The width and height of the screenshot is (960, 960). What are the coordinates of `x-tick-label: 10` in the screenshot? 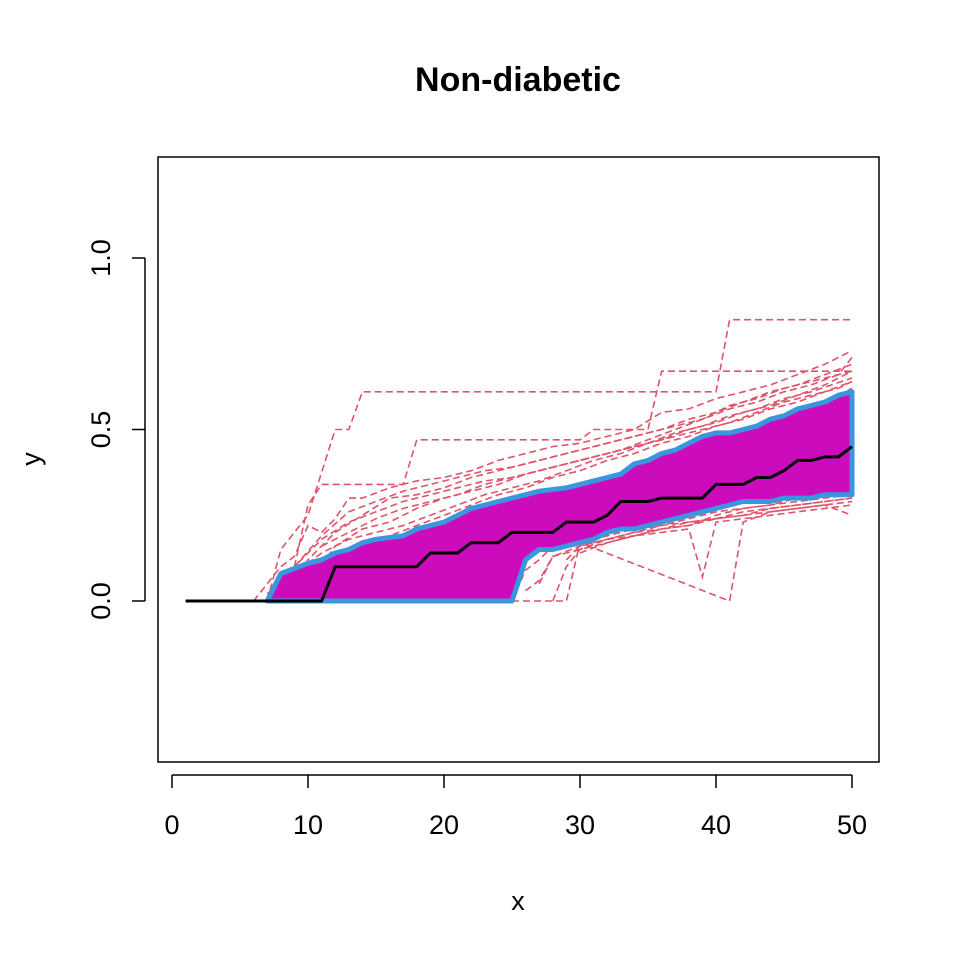 It's located at (308, 825).